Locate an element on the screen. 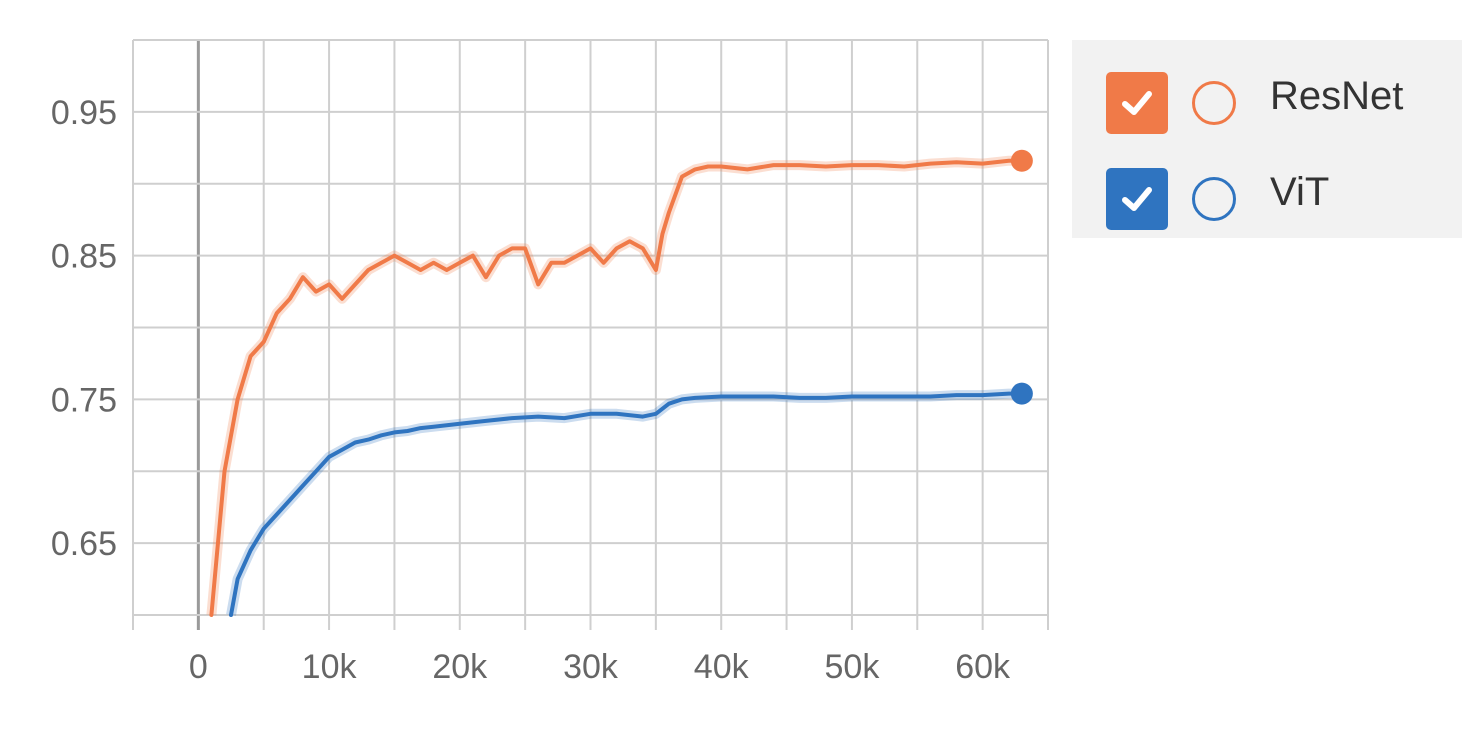 This screenshot has height=730, width=1480. y-tick-label: 0.85 is located at coordinates (84, 257).